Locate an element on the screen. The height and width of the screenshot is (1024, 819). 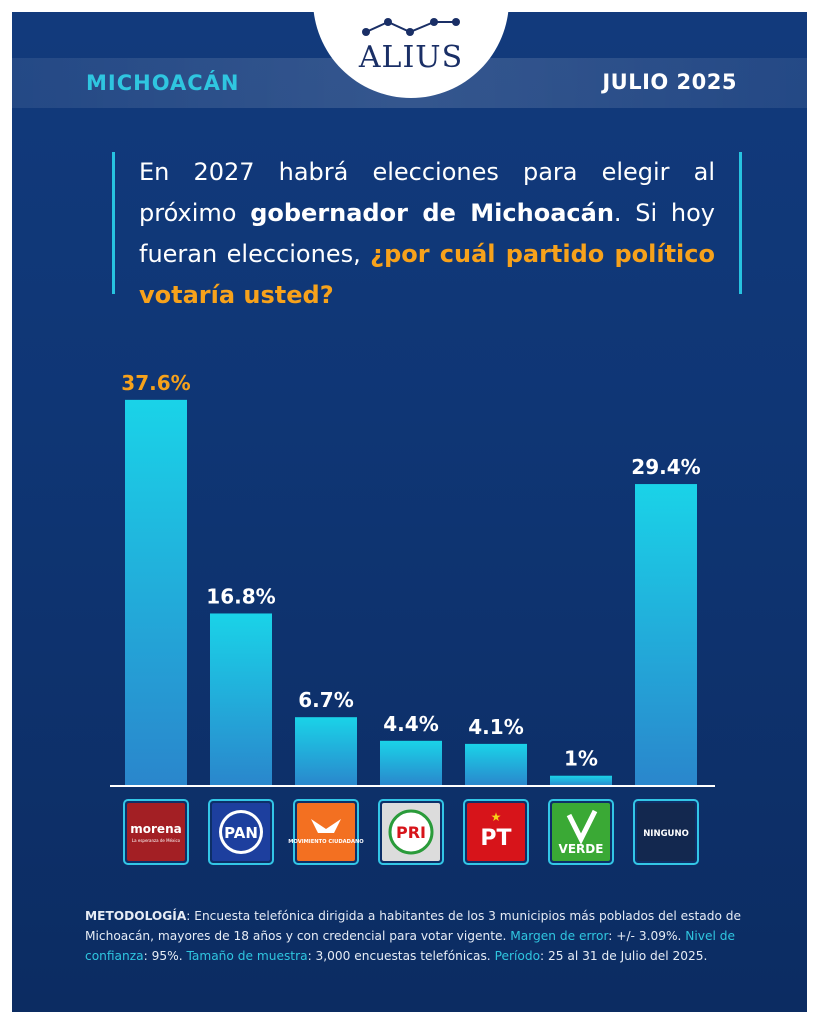
star: ★ is located at coordinates (496, 817).